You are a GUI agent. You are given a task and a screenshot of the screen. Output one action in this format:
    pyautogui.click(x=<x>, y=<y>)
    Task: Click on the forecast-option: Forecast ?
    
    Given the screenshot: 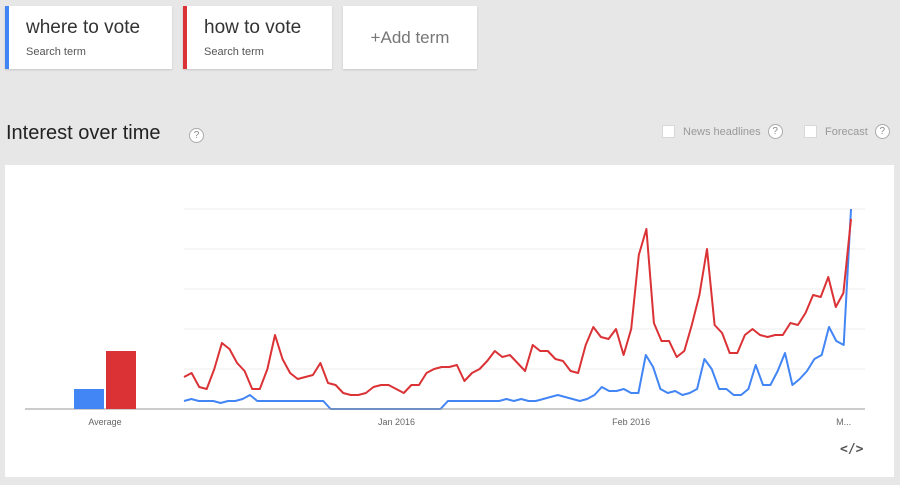 What is the action you would take?
    pyautogui.click(x=847, y=131)
    